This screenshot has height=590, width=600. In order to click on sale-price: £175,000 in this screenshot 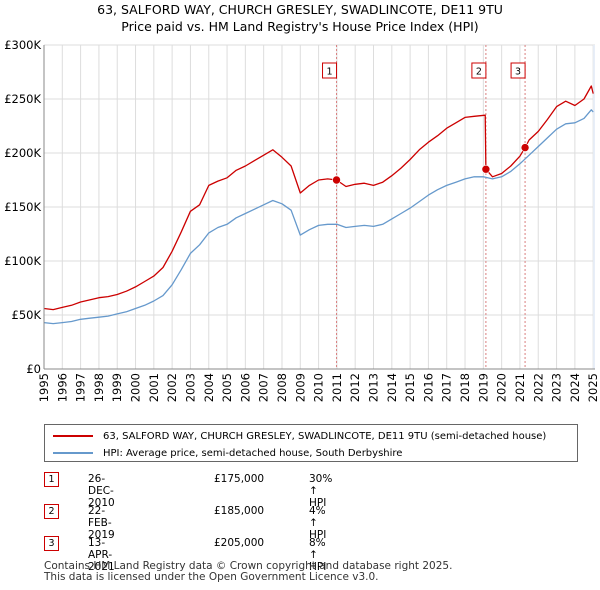, I will do `click(239, 479)`.